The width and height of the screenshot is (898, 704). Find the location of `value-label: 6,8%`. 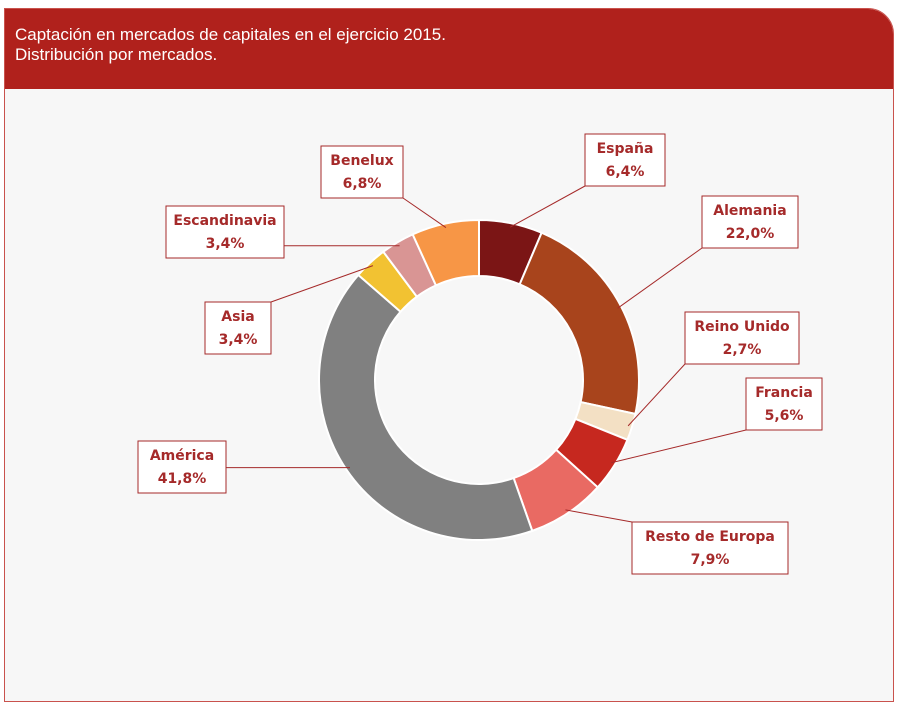

value-label: 6,8% is located at coordinates (362, 184).